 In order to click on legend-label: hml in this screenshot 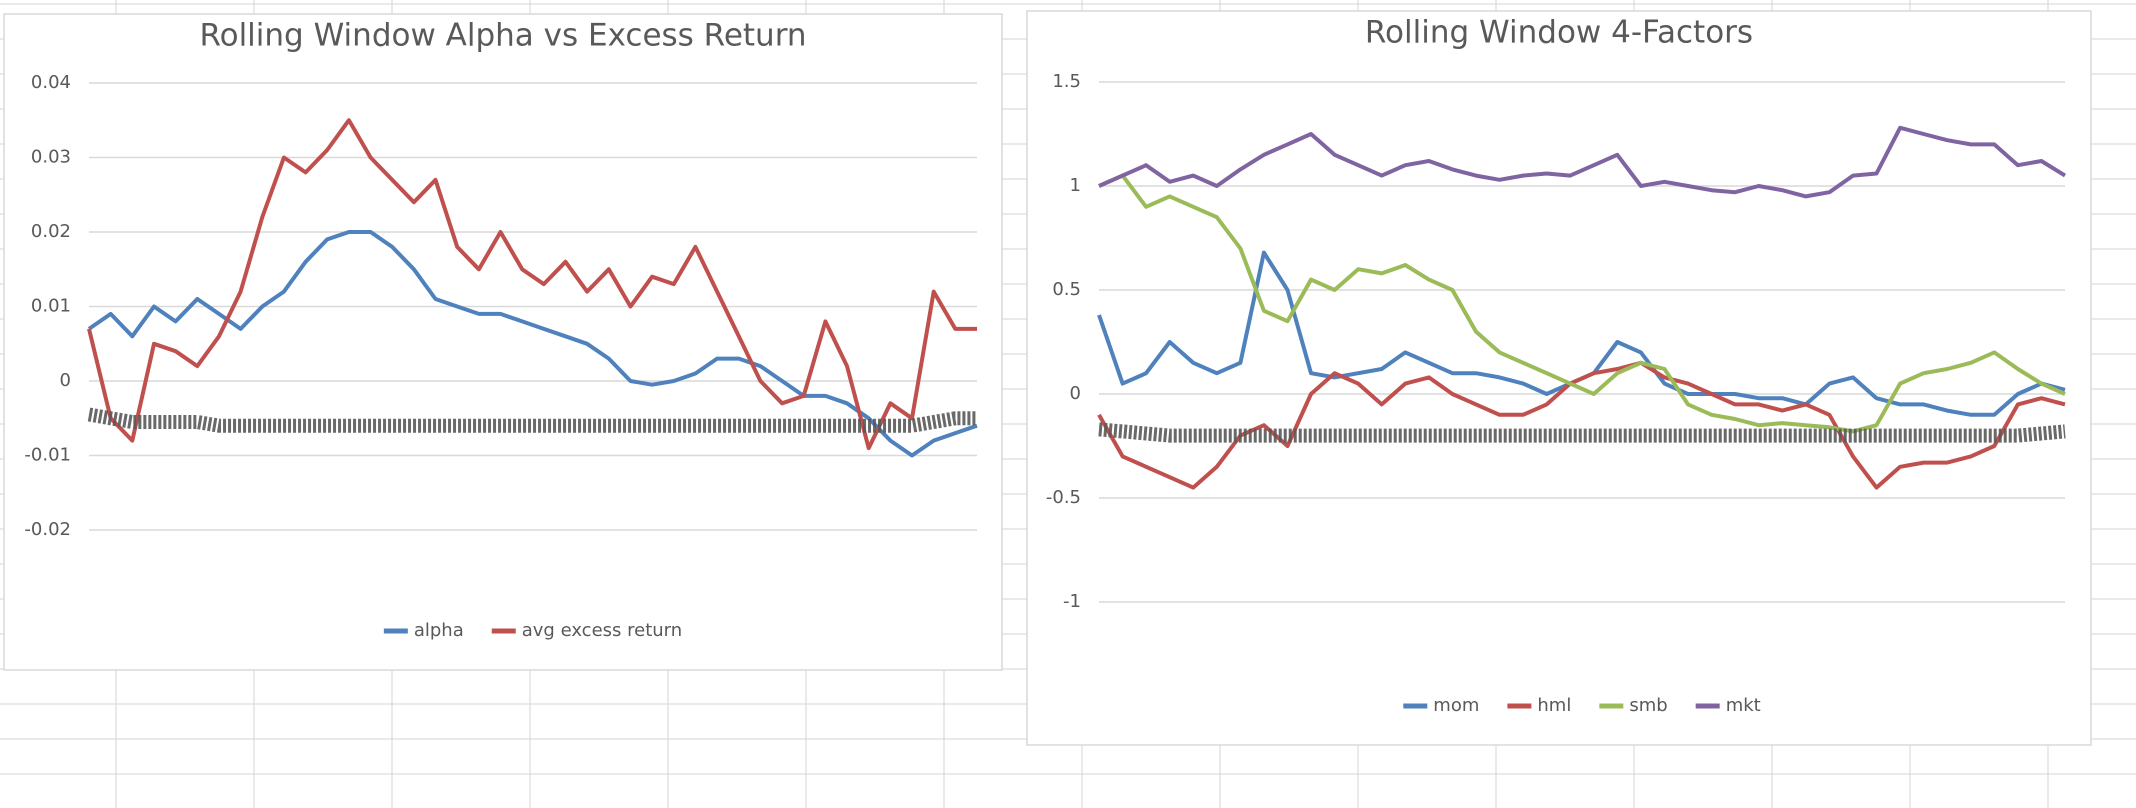, I will do `click(1554, 705)`.